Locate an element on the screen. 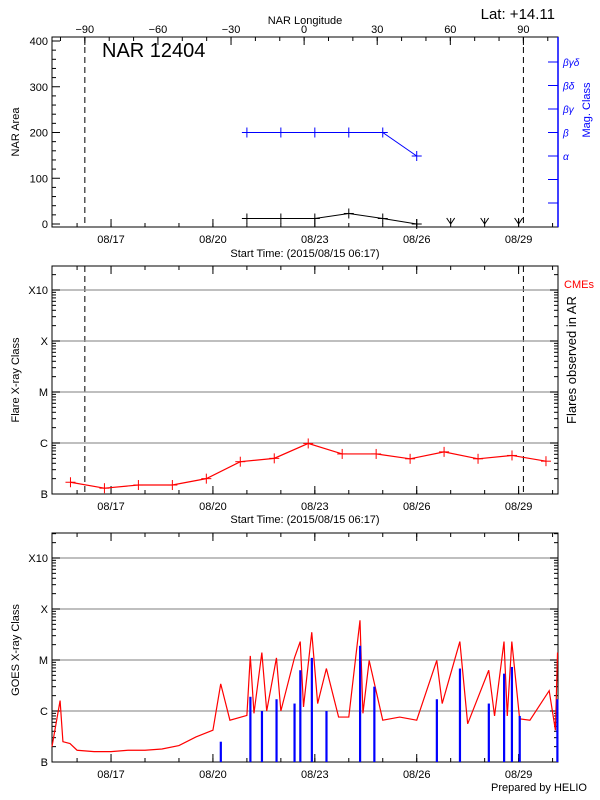 Image resolution: width=600 pixels, height=800 pixels. longitude-tick-label: 60 is located at coordinates (450, 30).